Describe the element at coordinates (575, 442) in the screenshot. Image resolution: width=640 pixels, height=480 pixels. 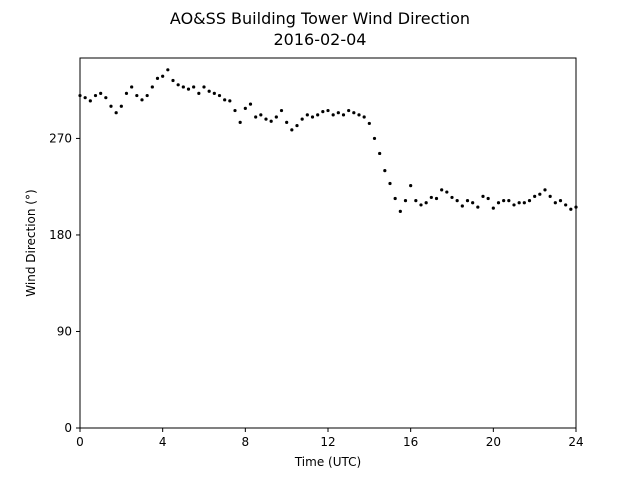
I see `x-tick-label: 24` at that location.